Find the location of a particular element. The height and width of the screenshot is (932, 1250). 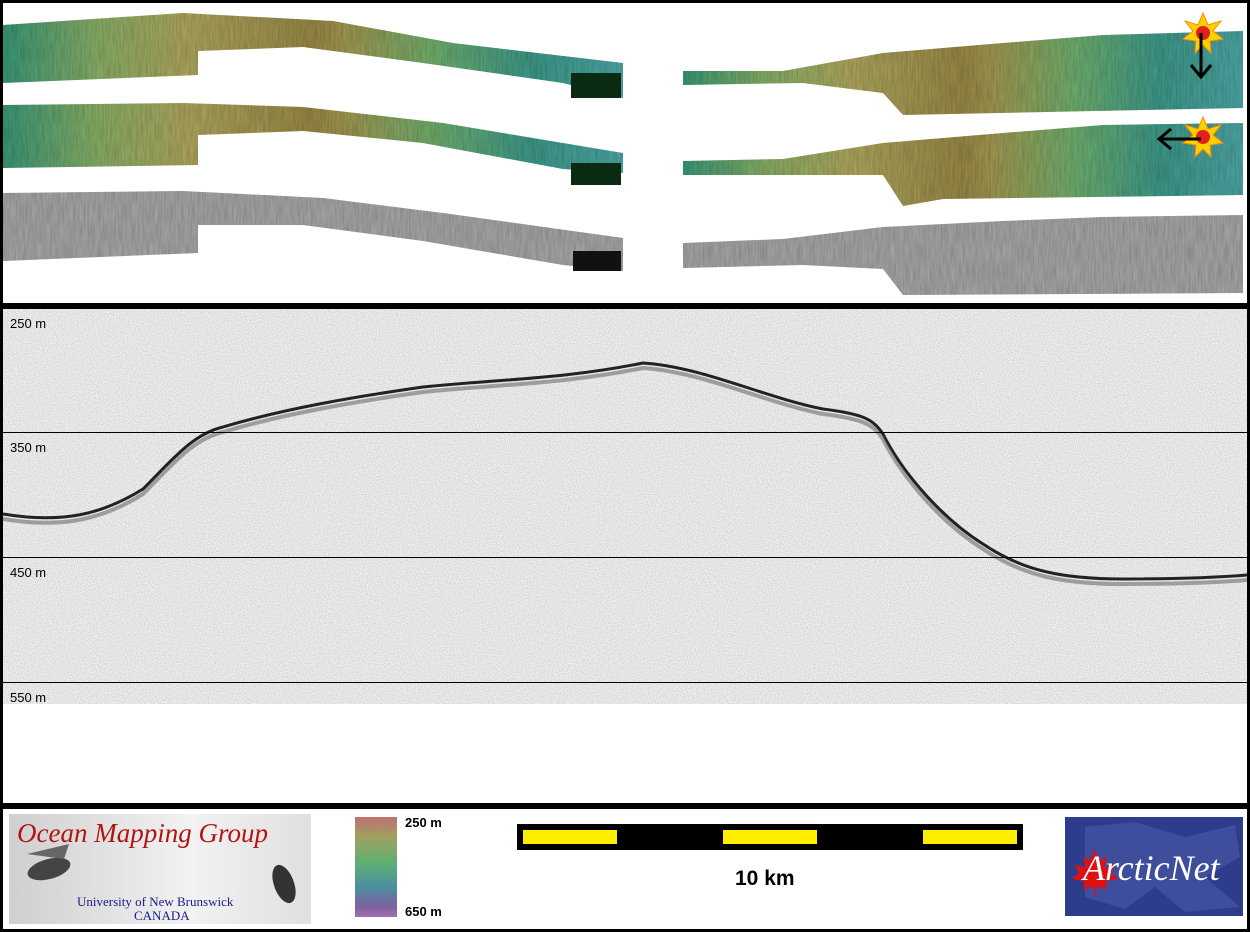

arcticnet-text: ArcticNet is located at coordinates (1151, 868).